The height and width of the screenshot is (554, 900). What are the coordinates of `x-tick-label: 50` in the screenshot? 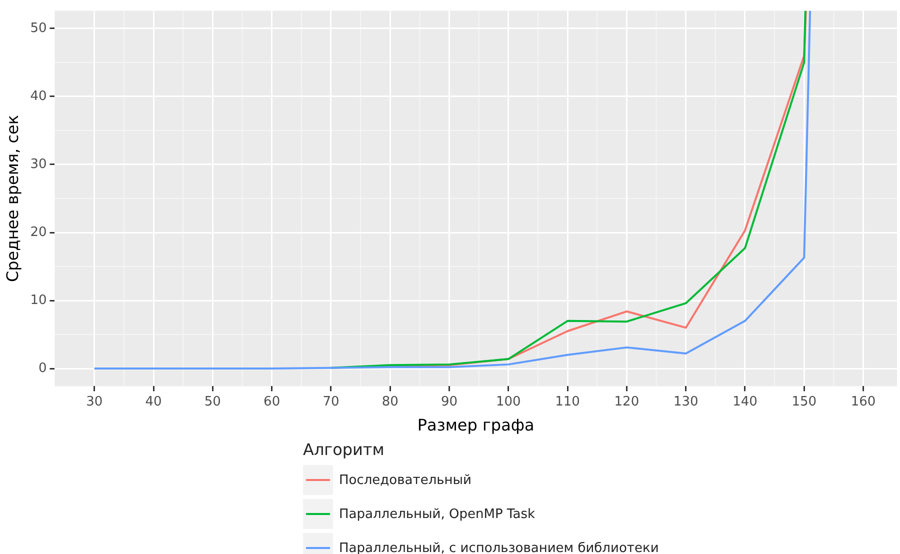 It's located at (212, 402).